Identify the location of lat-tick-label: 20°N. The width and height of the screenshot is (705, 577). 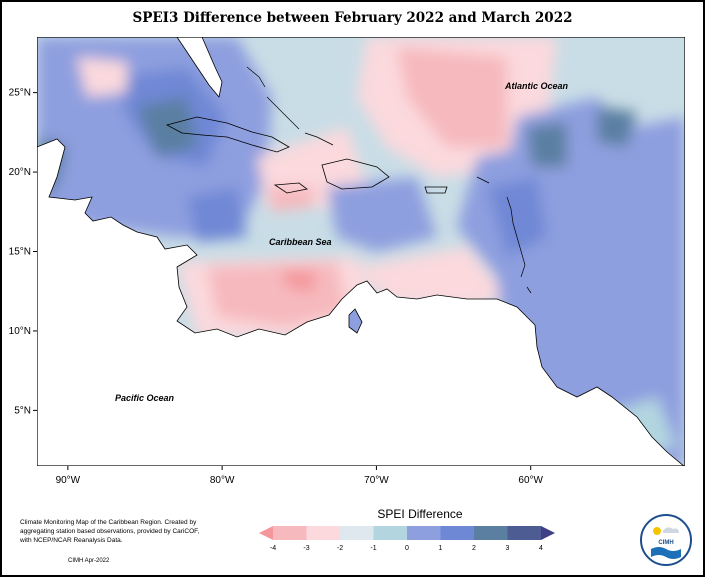
(20, 172).